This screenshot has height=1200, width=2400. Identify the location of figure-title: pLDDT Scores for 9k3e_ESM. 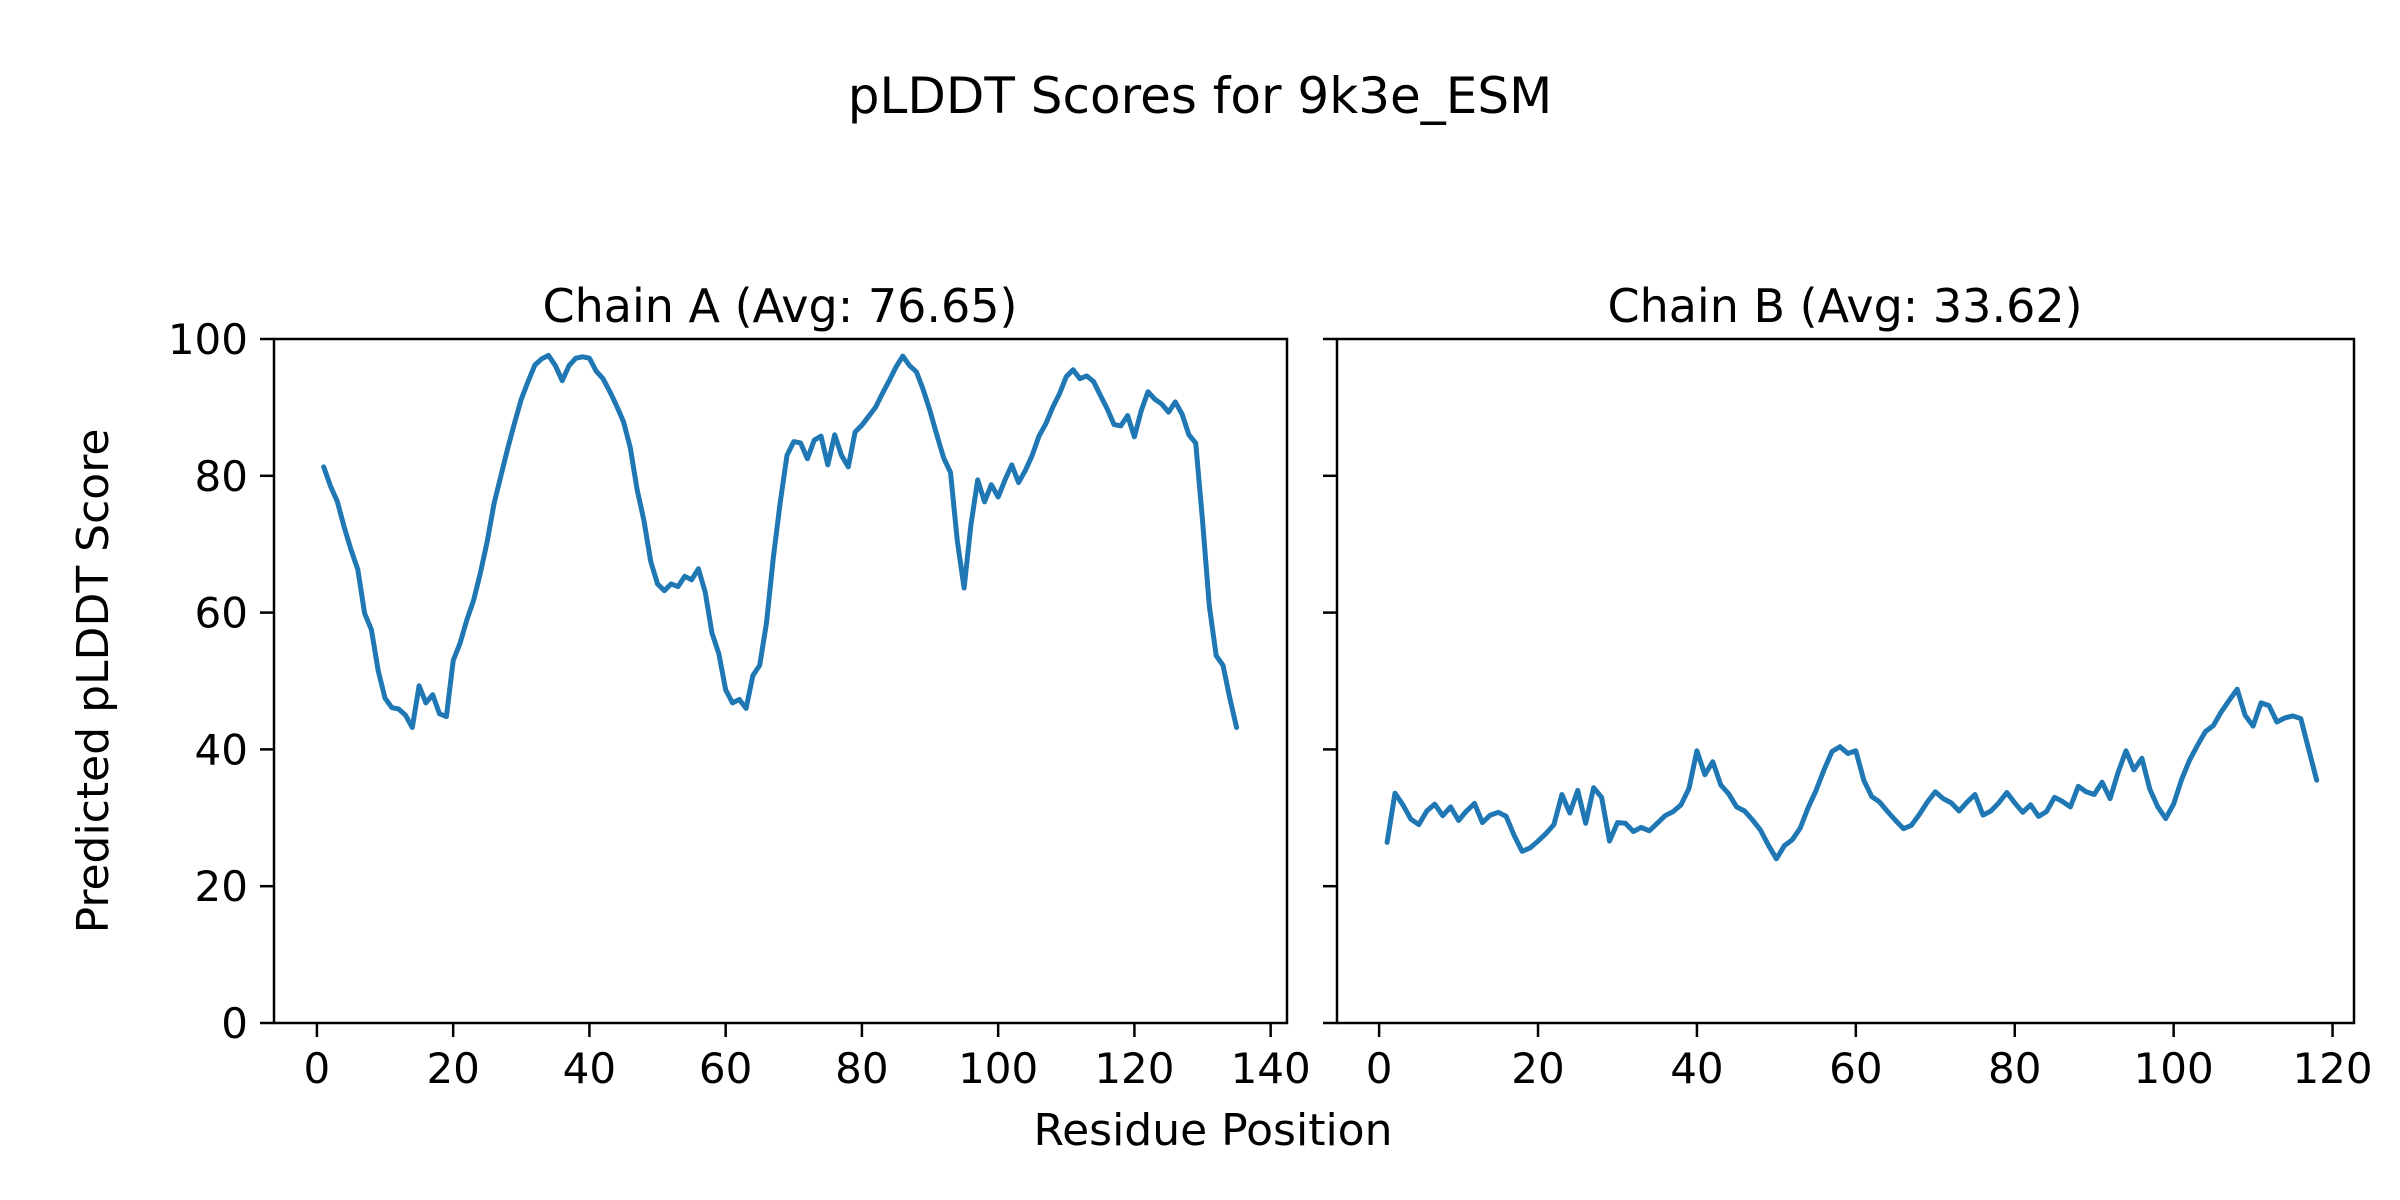
(1200, 96).